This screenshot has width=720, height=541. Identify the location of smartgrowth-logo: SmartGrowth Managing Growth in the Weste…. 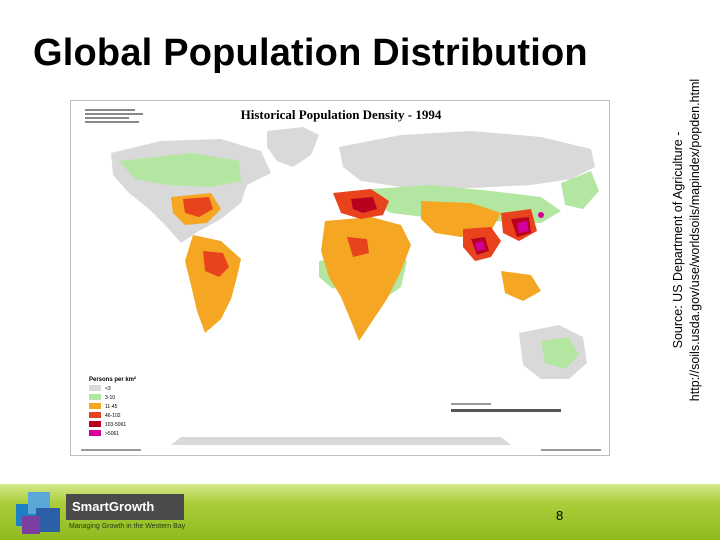
(99, 513).